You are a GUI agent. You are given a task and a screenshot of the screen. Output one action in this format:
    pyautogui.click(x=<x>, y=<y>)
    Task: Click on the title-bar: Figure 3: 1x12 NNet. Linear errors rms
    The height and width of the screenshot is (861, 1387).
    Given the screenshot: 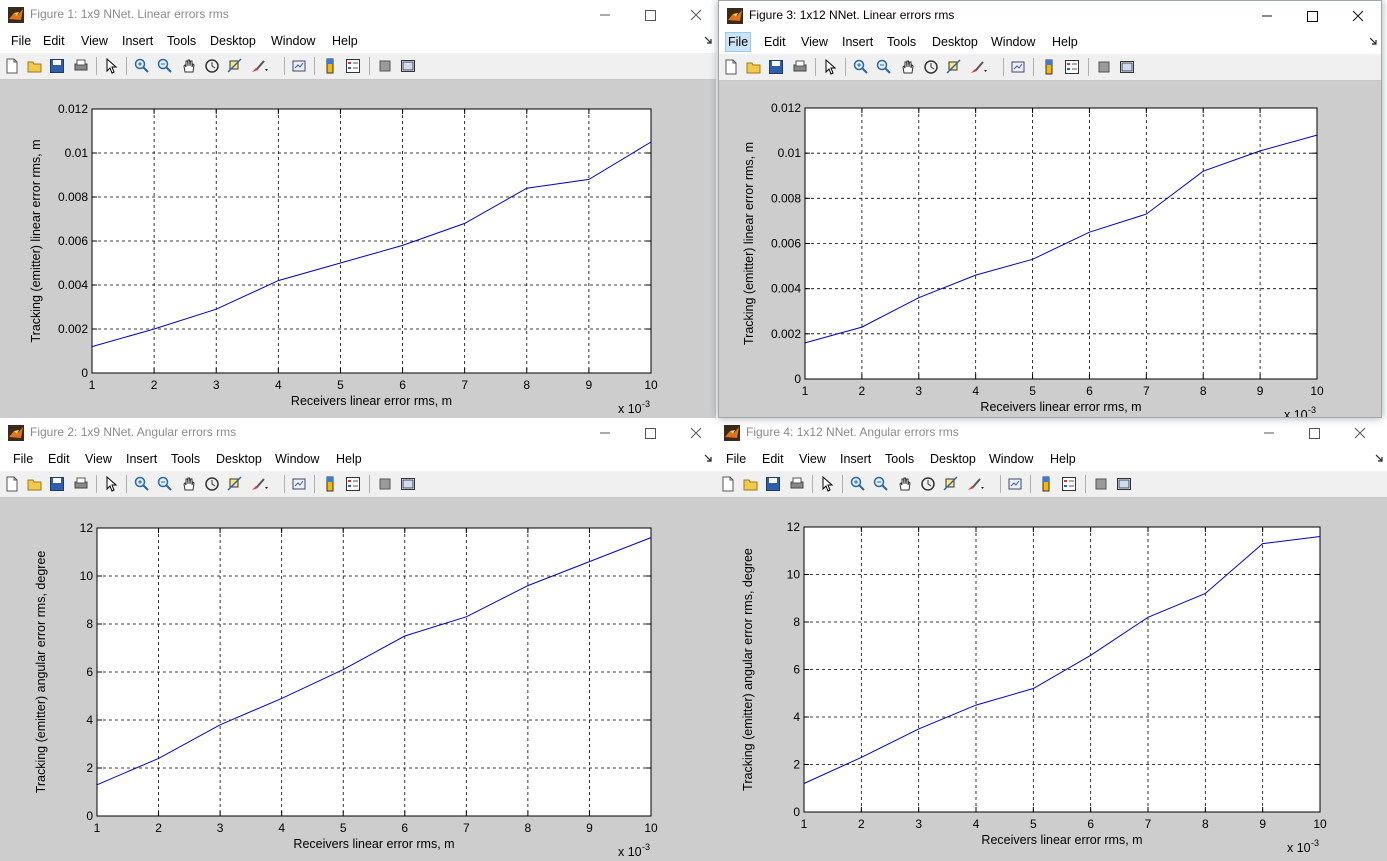 What is the action you would take?
    pyautogui.click(x=1050, y=16)
    